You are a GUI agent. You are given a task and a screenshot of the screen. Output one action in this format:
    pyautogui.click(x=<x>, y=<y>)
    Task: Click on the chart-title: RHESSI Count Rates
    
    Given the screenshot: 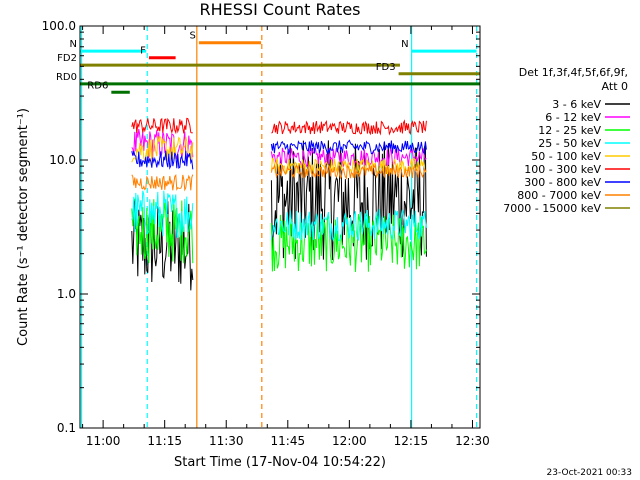 What is the action you would take?
    pyautogui.click(x=280, y=9)
    